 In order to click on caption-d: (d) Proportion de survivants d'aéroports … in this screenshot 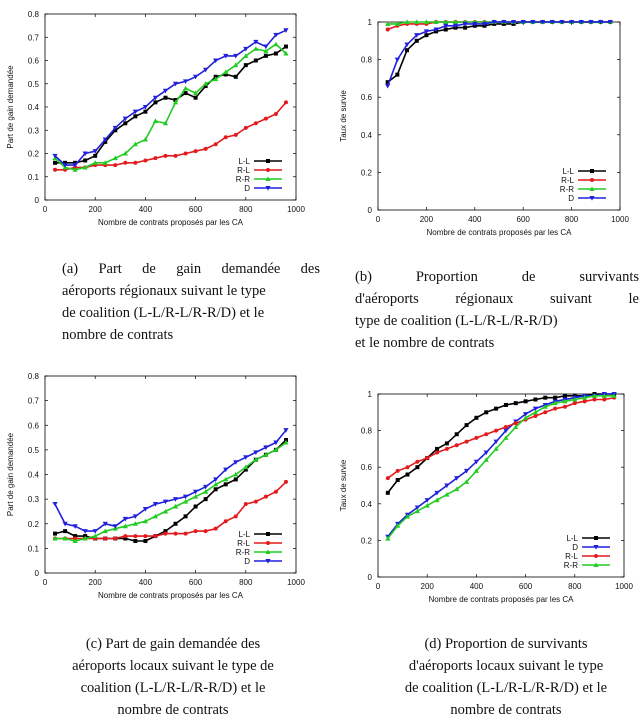, I will do `click(500, 677)`.